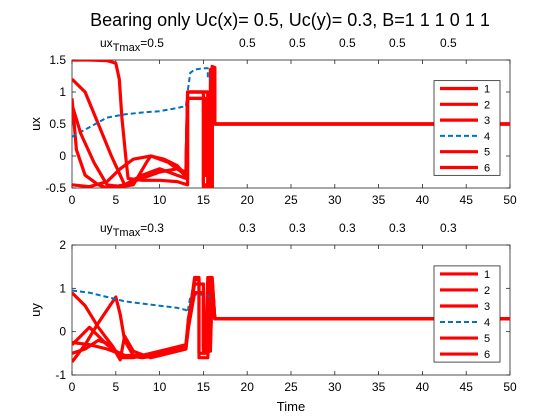  Describe the element at coordinates (152, 228) in the screenshot. I see `annotation-value: =0.3` at that location.